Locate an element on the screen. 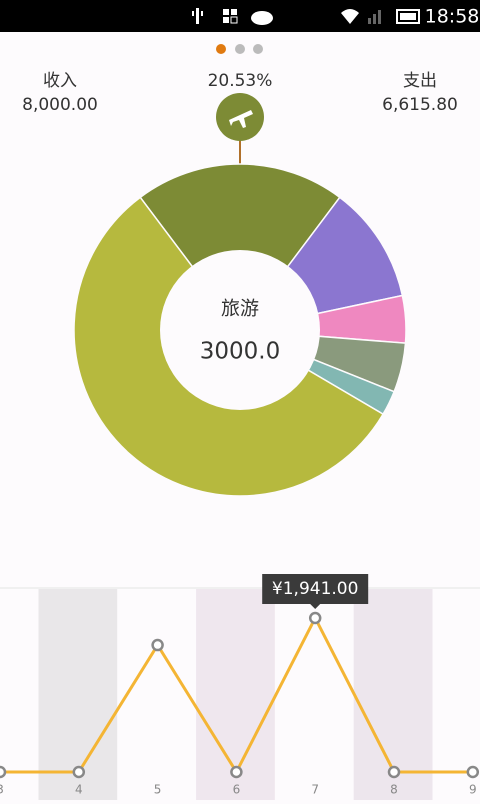  x-tick-label: 5 is located at coordinates (158, 790).